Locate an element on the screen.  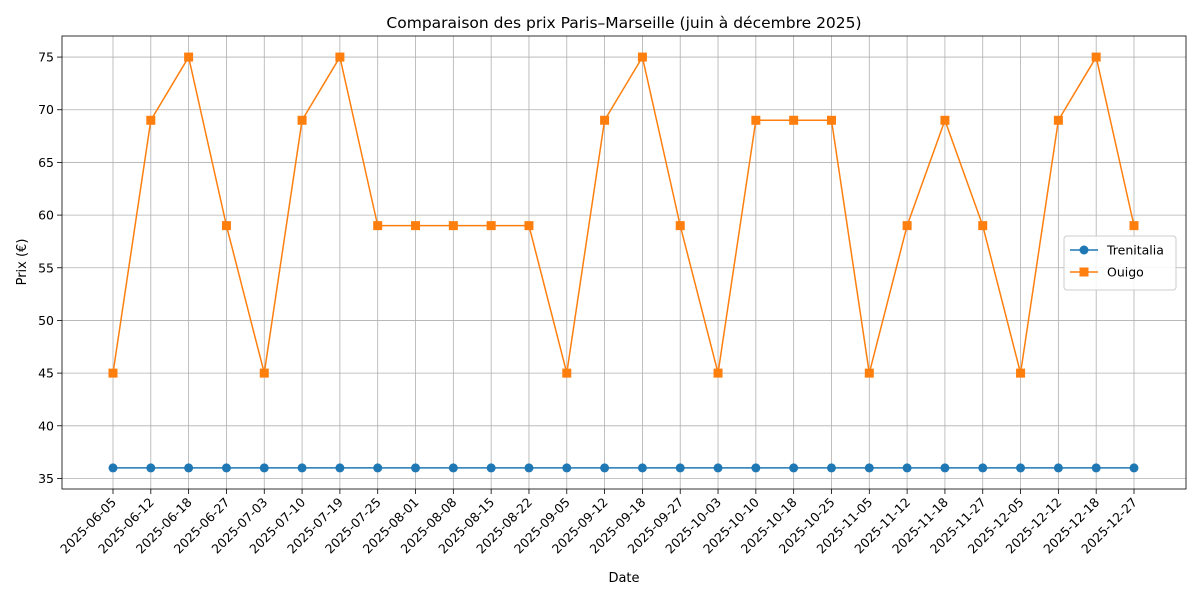
y-tick-label: 40 is located at coordinates (46, 425).